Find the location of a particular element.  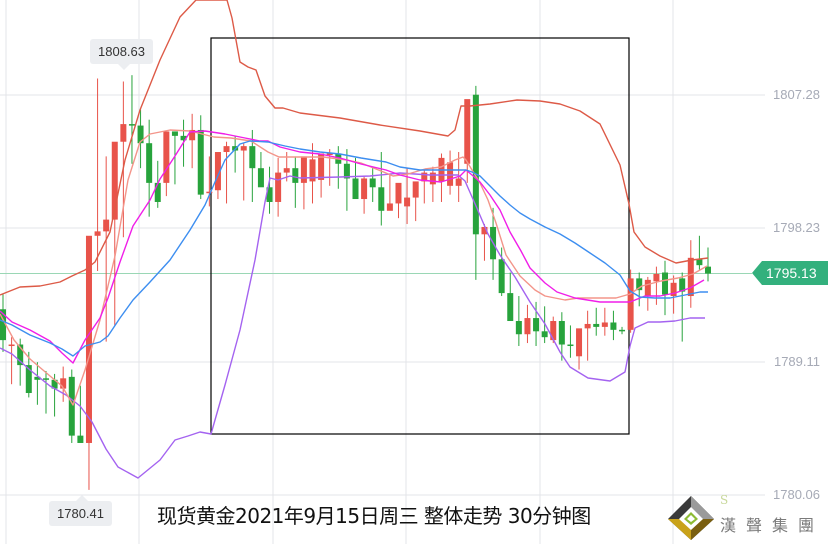

low-price-callout: 1780.41 is located at coordinates (80, 510).